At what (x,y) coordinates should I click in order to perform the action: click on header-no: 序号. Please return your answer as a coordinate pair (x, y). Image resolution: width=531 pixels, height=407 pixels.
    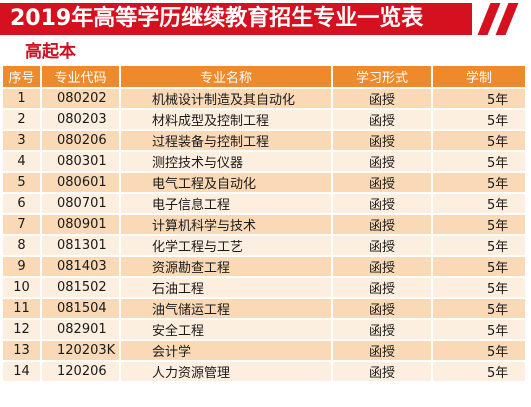
    Looking at the image, I should click on (22, 77).